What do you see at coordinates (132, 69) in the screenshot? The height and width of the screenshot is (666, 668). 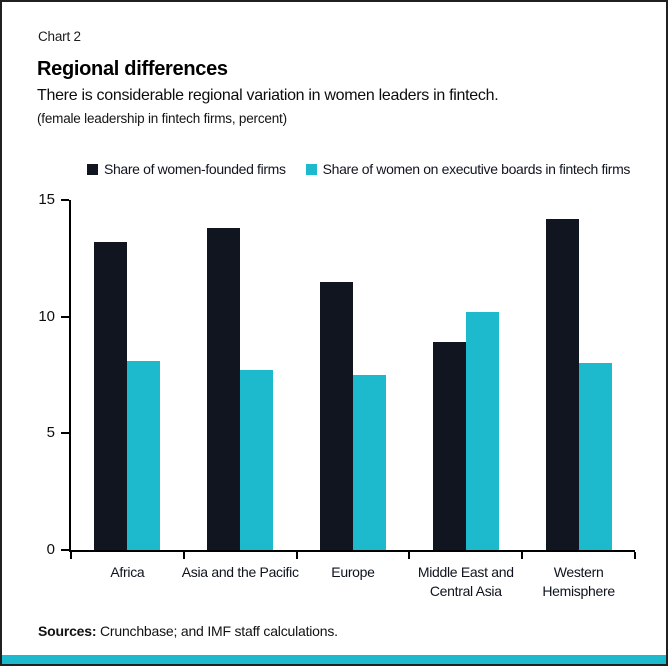 I see `chart-title: Regional differences` at bounding box center [132, 69].